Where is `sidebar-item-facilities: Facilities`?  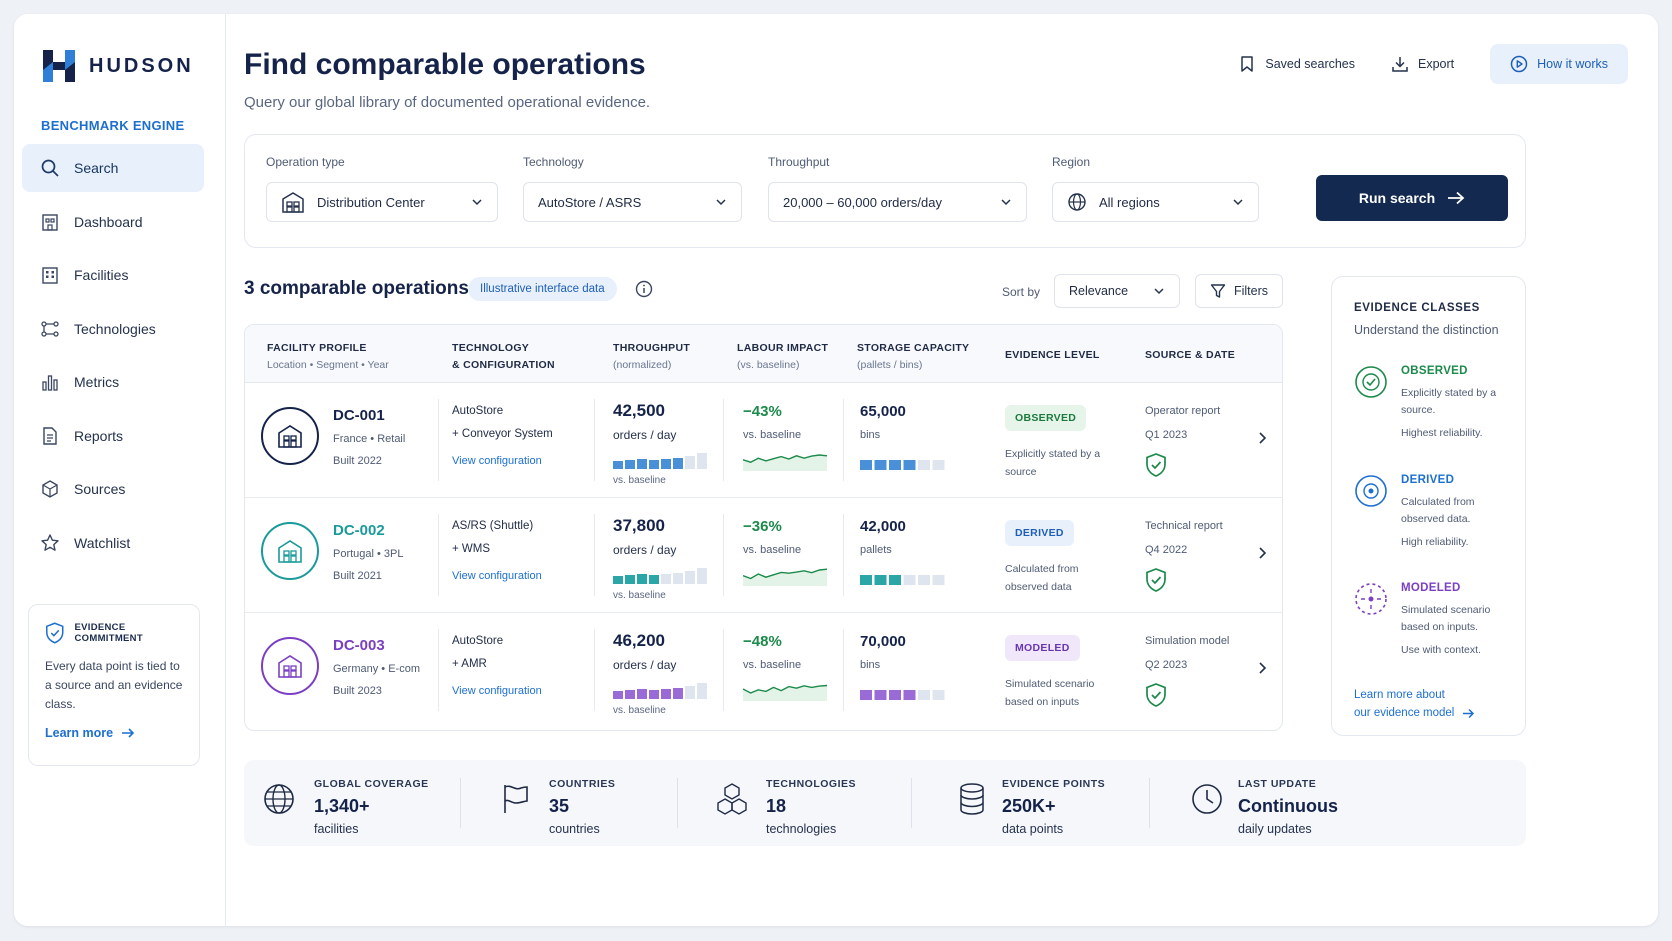
sidebar-item-facilities: Facilities is located at coordinates (113, 275).